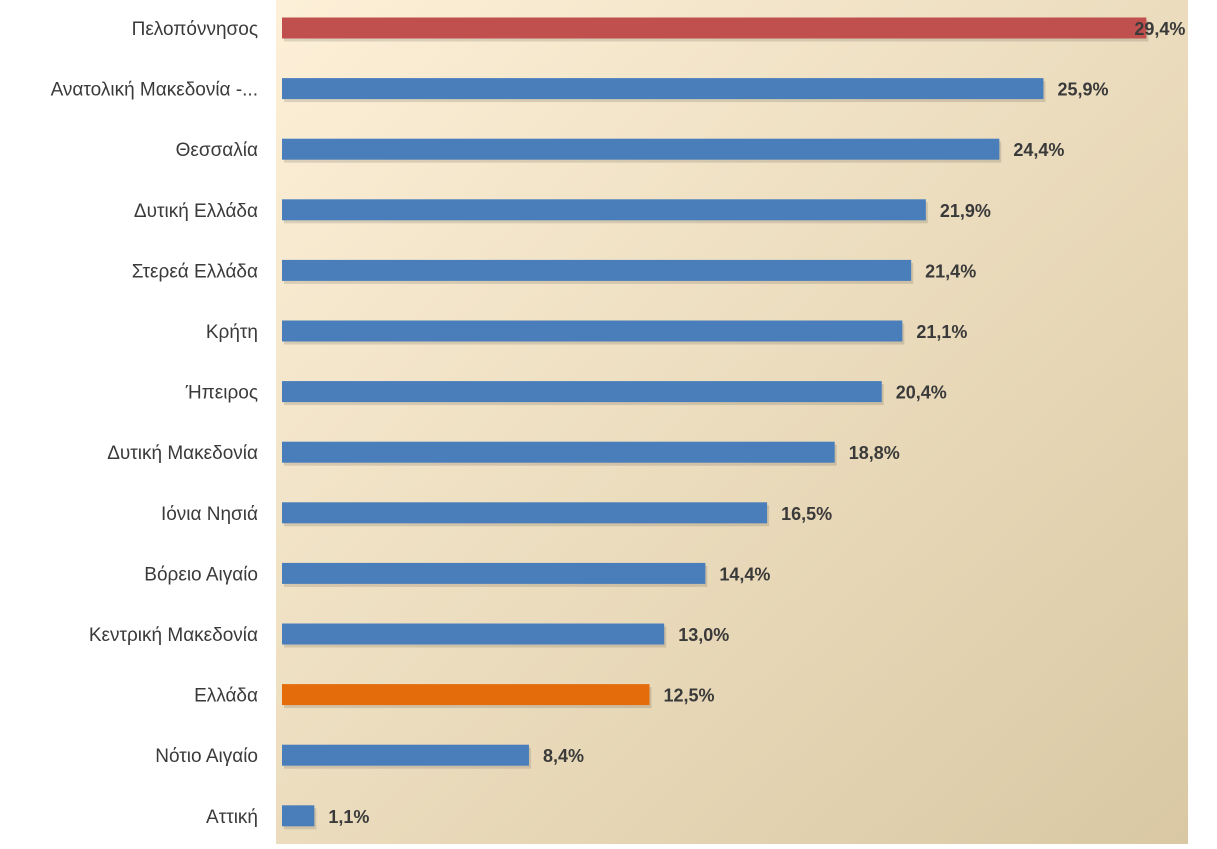 The height and width of the screenshot is (849, 1217). I want to click on value-label: 13,0%, so click(703, 635).